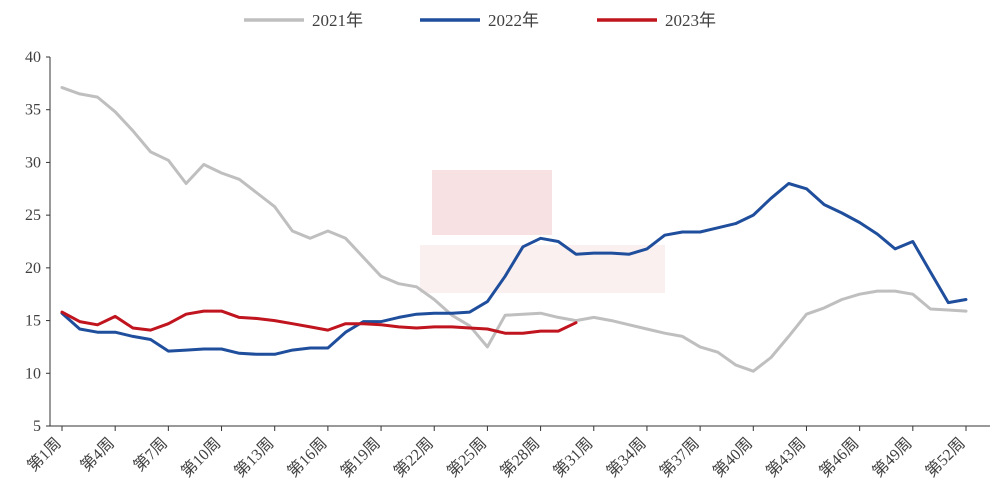 This screenshot has width=996, height=502. What do you see at coordinates (33, 162) in the screenshot?
I see `y-tick-label: 30` at bounding box center [33, 162].